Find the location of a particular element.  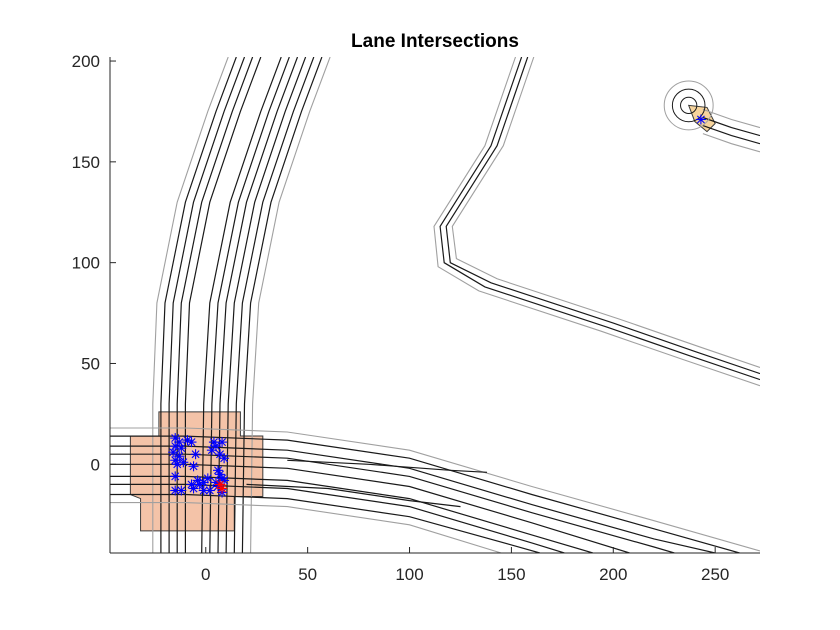

intersection-point-24-stroke is located at coordinates (215, 446).